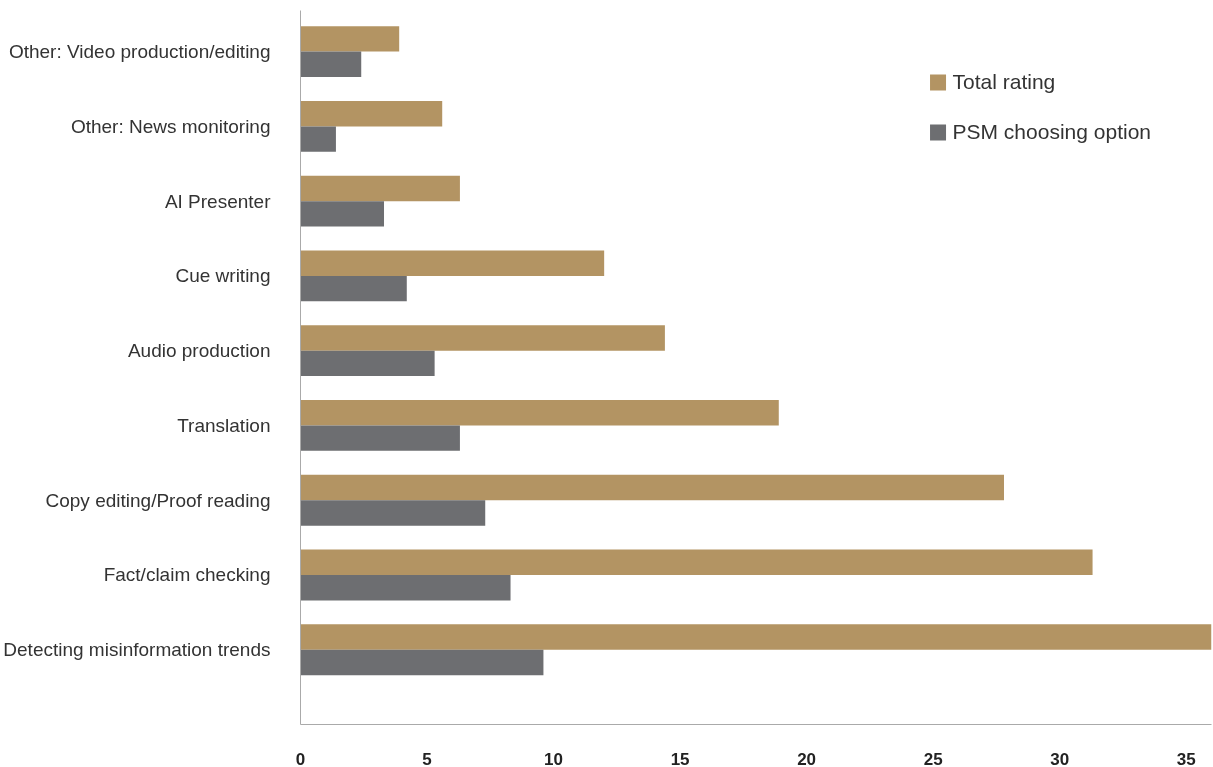 Image resolution: width=1213 pixels, height=767 pixels. What do you see at coordinates (933, 758) in the screenshot?
I see `x-tick-label: 25` at bounding box center [933, 758].